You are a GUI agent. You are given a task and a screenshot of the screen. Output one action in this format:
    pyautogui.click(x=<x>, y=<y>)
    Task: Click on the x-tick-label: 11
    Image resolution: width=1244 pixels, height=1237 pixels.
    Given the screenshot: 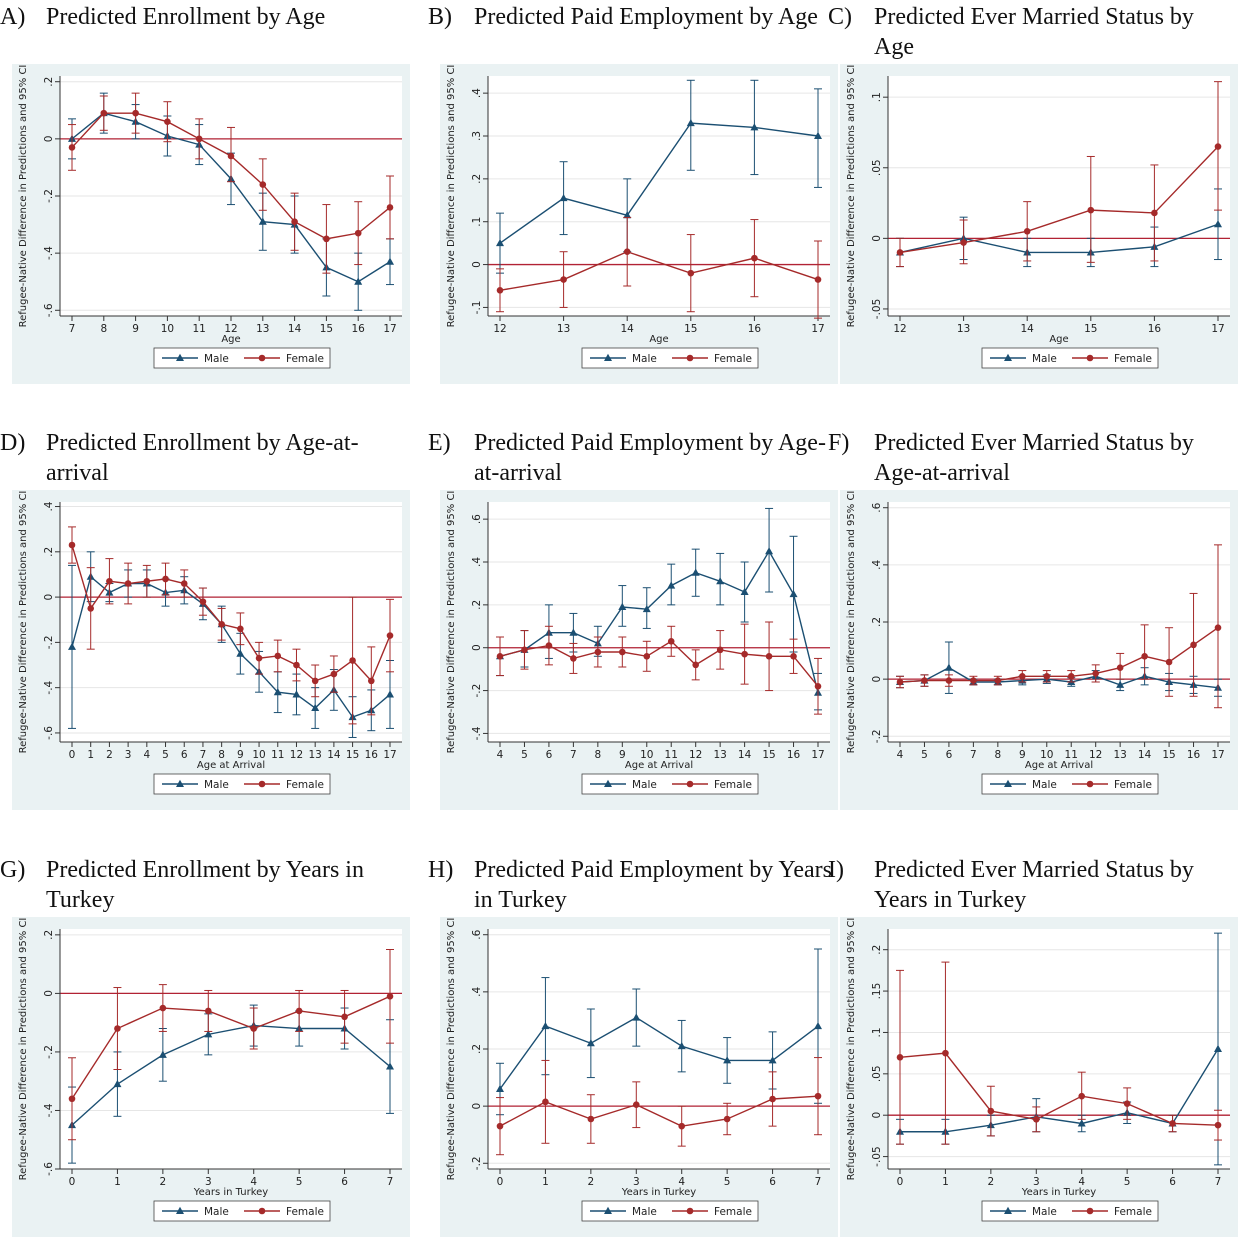 What is the action you would take?
    pyautogui.click(x=199, y=329)
    